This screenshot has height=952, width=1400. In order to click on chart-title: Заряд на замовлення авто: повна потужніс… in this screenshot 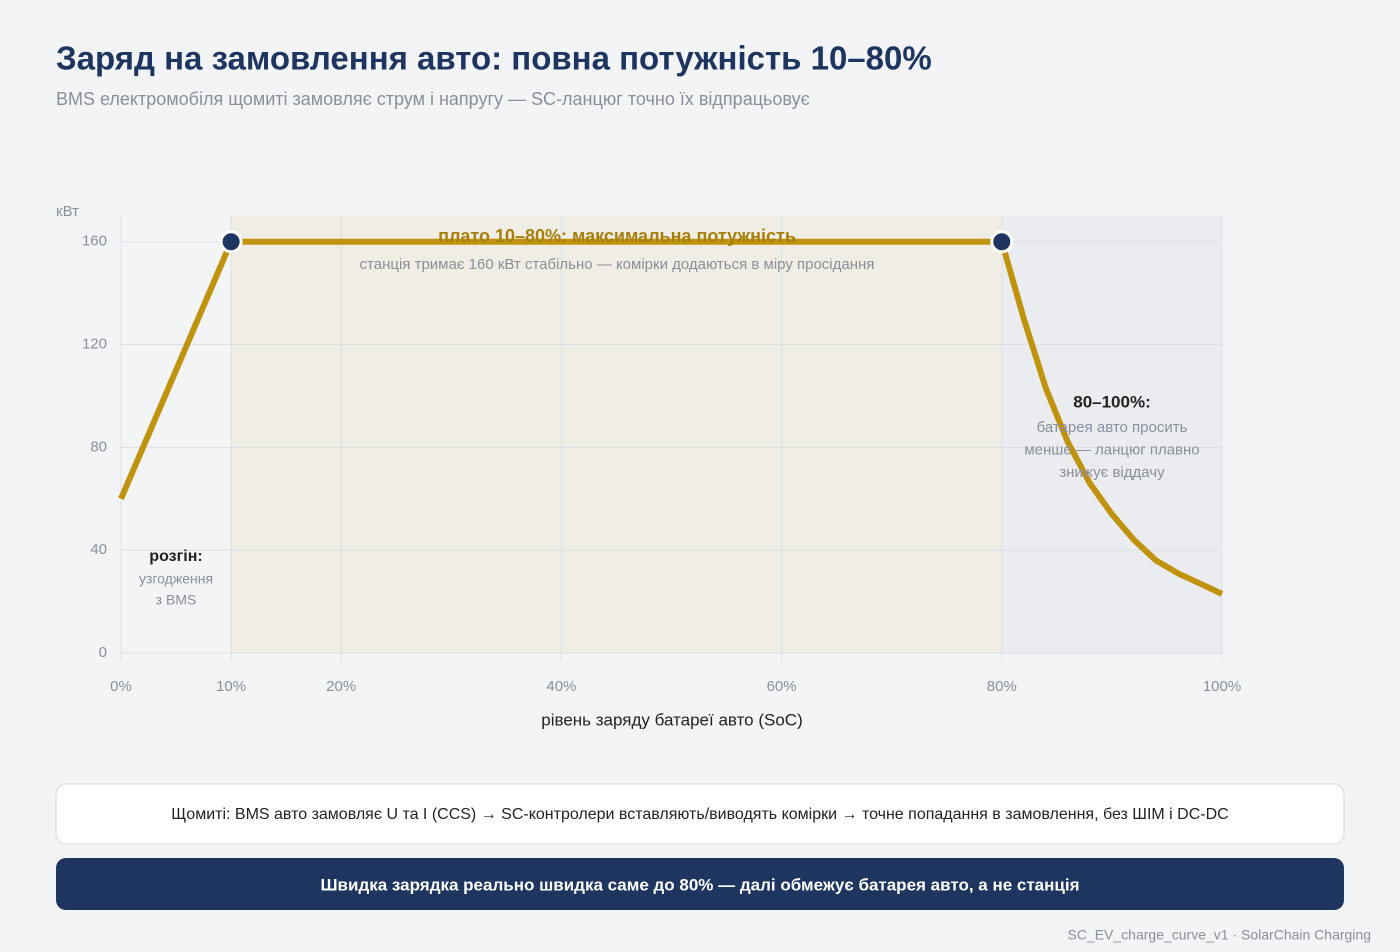, I will do `click(494, 58)`.